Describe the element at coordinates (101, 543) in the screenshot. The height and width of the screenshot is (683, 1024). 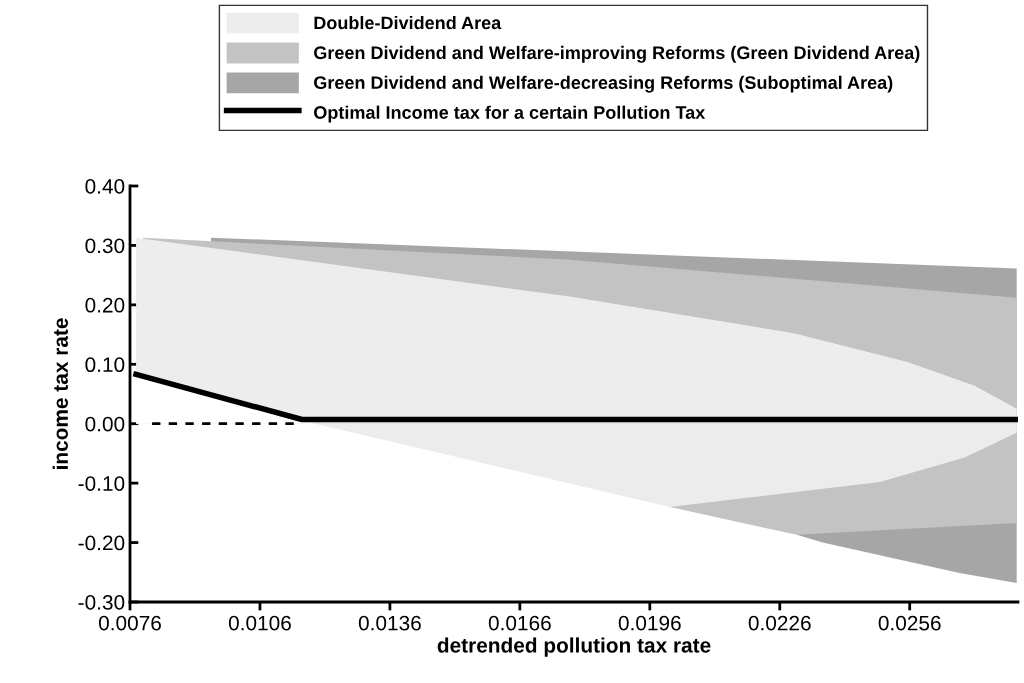
I see `y-tick-label: -0.20` at that location.